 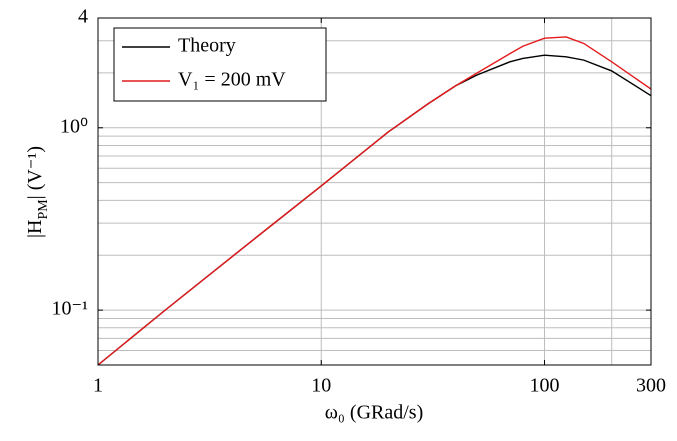 I want to click on x-axis-label: ω₀ (GRad/s), so click(x=374, y=413).